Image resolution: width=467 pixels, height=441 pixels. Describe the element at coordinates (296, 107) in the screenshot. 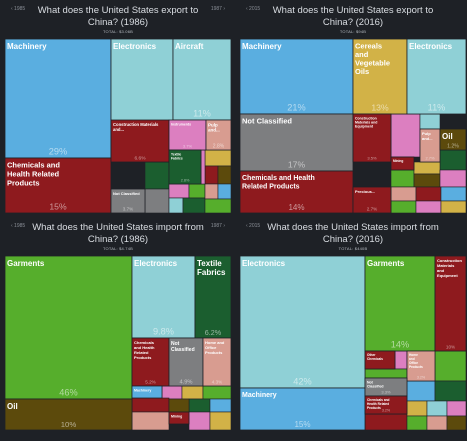

I see `treemap-cell-share: 21%` at that location.